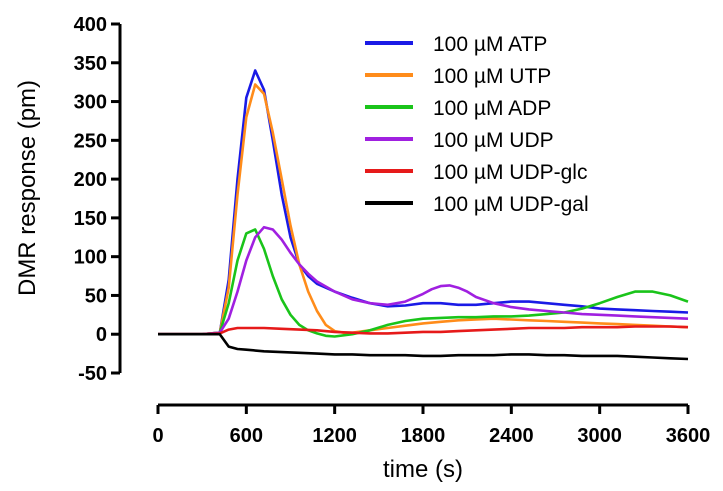  I want to click on x-tick-label: 1200, so click(334, 436).